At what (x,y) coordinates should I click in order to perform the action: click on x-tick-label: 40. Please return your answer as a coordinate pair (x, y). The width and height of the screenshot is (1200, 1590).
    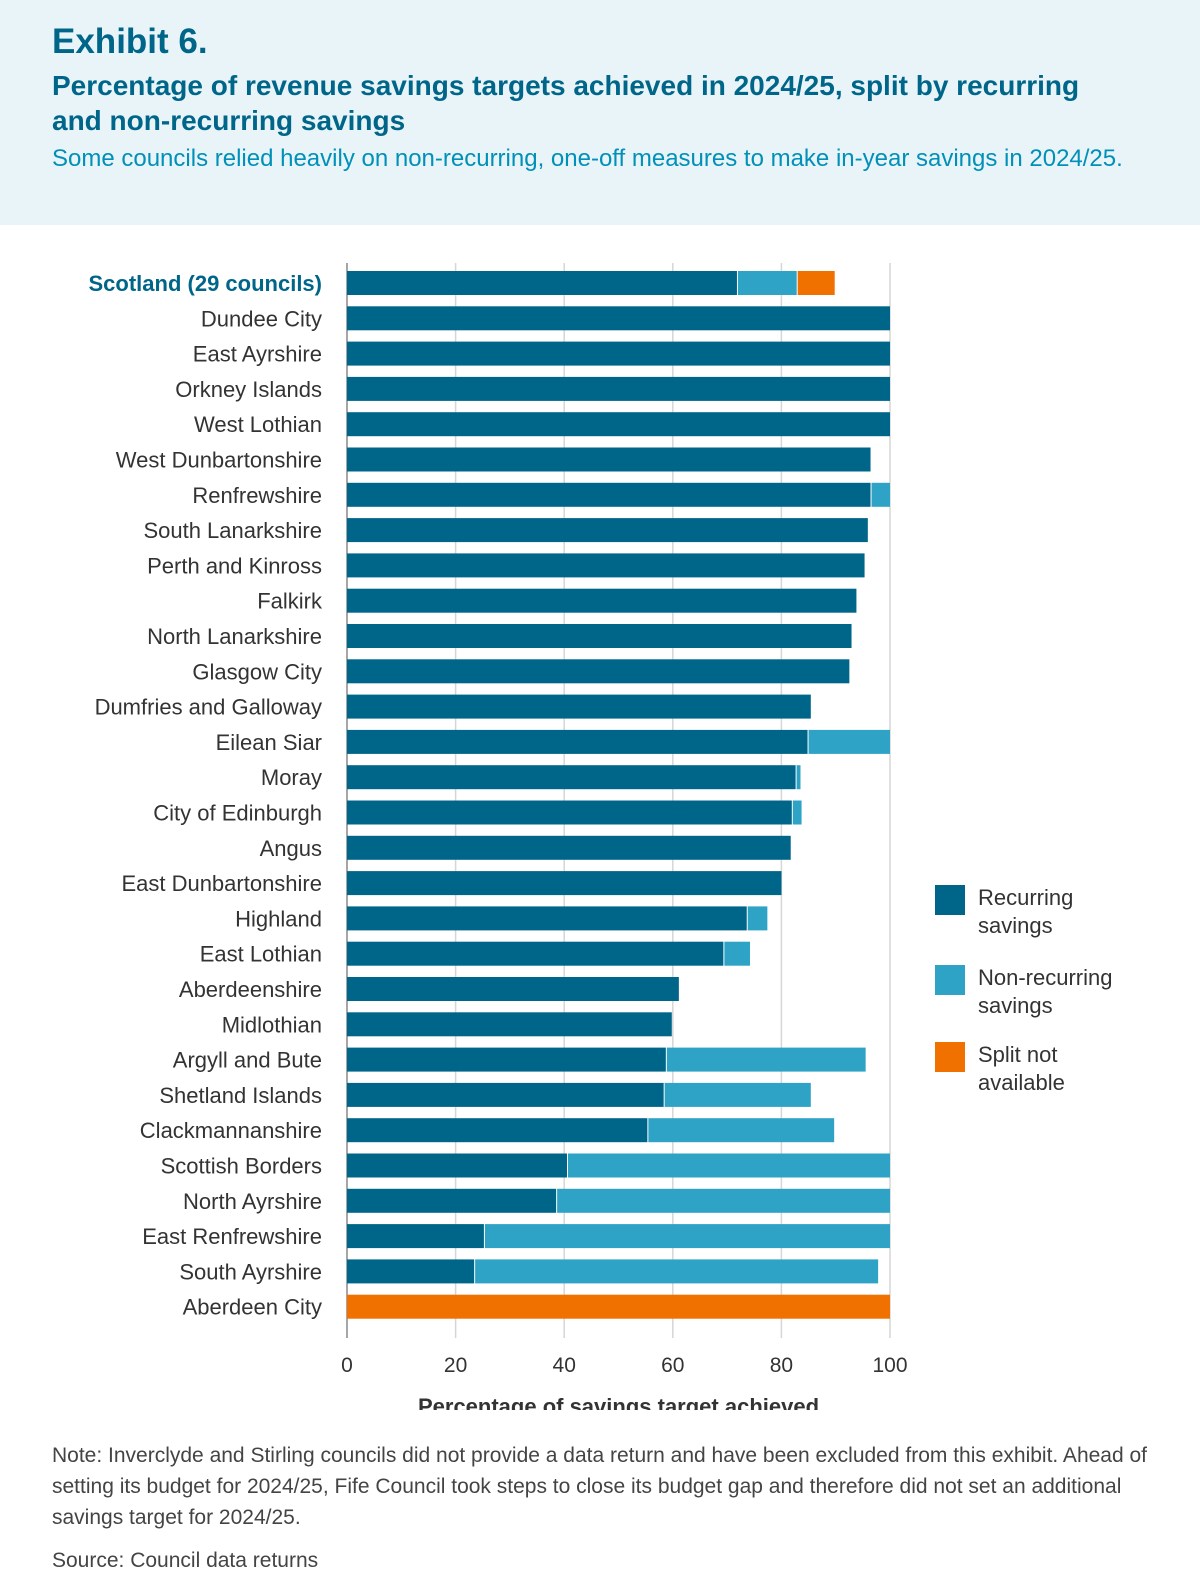
    Looking at the image, I should click on (564, 1365).